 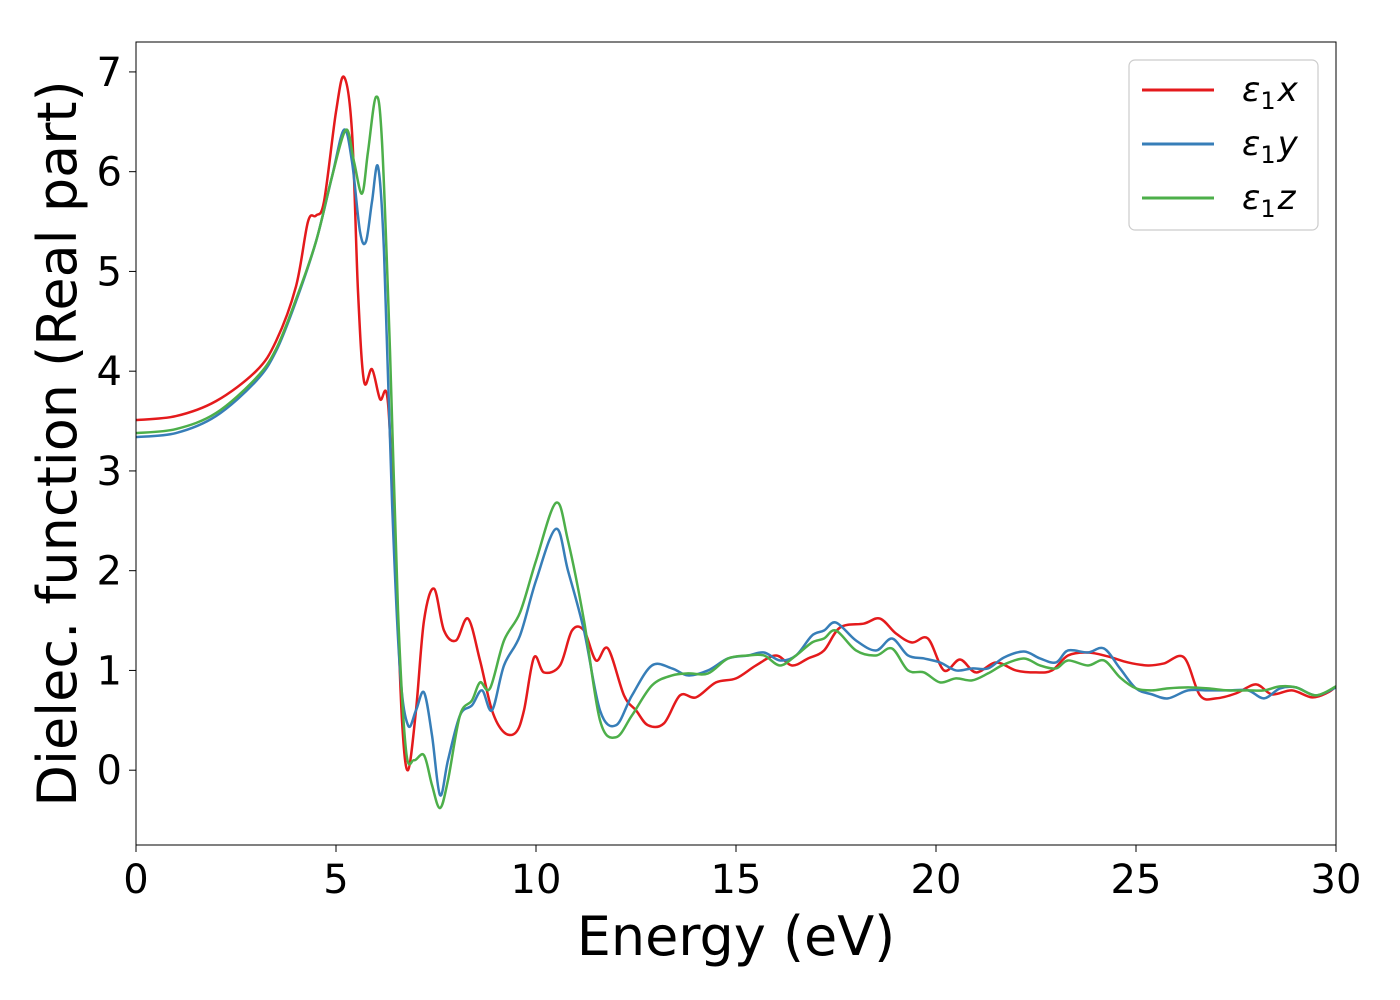 What do you see at coordinates (736, 936) in the screenshot?
I see `x-axis-title: Energy (eV)` at bounding box center [736, 936].